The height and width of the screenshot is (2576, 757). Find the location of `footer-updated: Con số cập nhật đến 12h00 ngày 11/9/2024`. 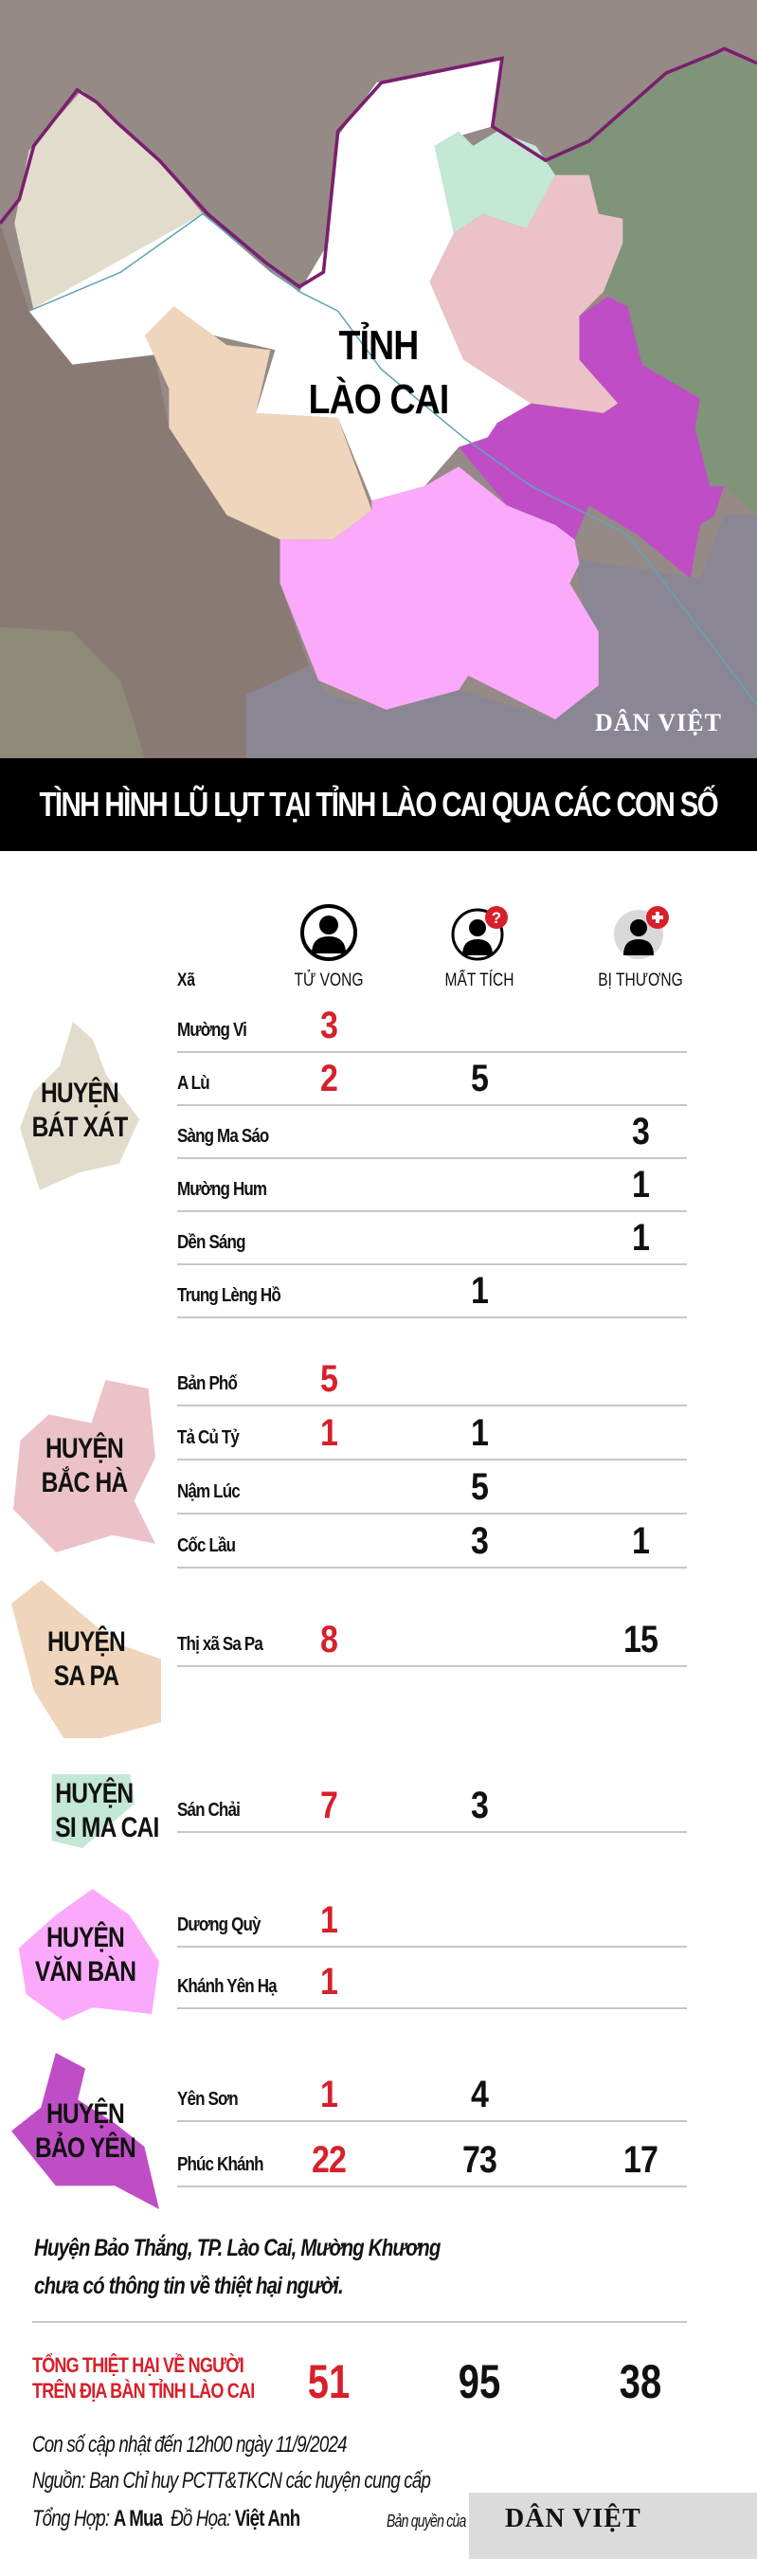

footer-updated: Con số cập nhật đến 12h00 ngày 11/9/2024 is located at coordinates (189, 2445).